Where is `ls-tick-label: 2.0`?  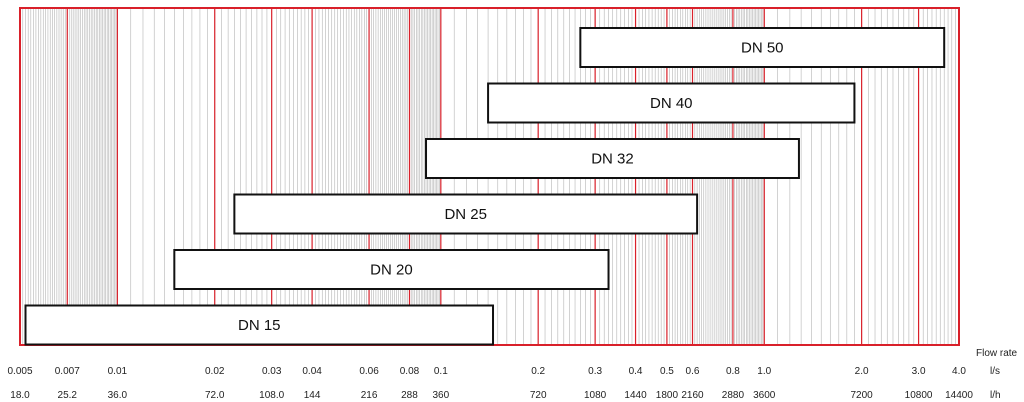 ls-tick-label: 2.0 is located at coordinates (862, 371).